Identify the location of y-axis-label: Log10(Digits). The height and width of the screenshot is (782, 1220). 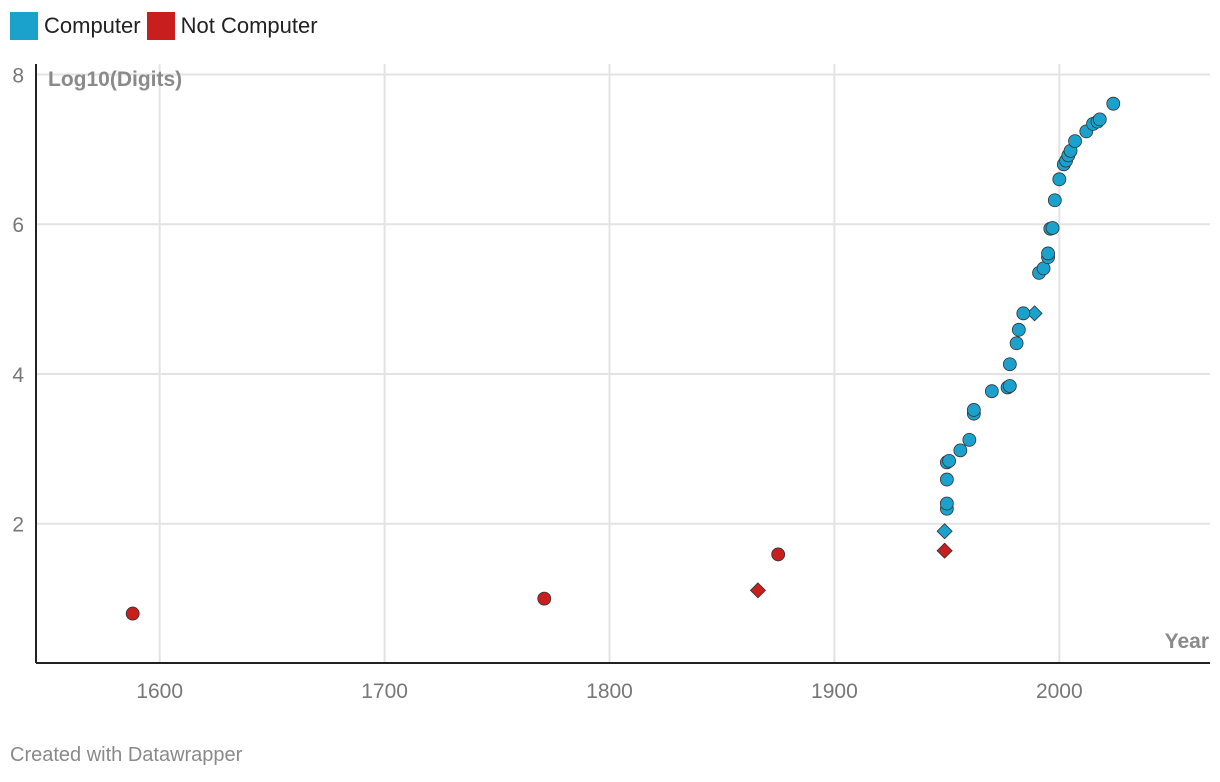
(115, 79).